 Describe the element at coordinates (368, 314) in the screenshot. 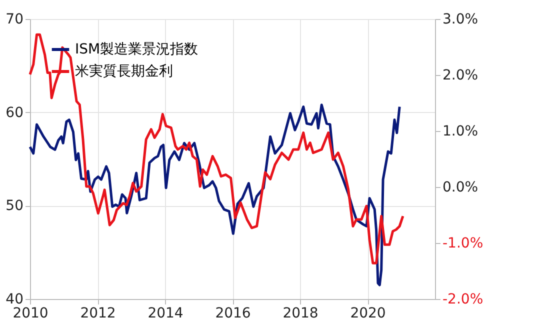

I see `x-tick-label: 2020` at that location.